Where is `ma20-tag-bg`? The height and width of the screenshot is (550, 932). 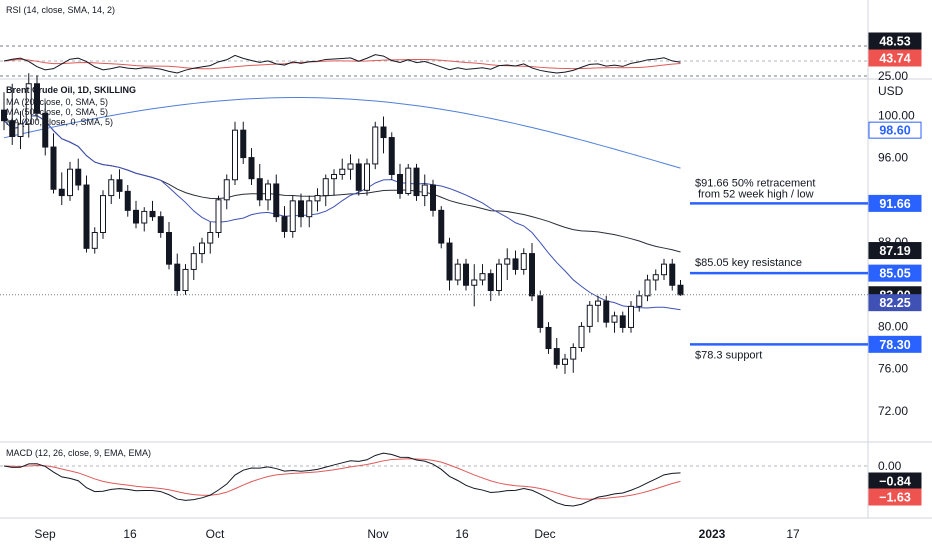 ma20-tag-bg is located at coordinates (895, 303).